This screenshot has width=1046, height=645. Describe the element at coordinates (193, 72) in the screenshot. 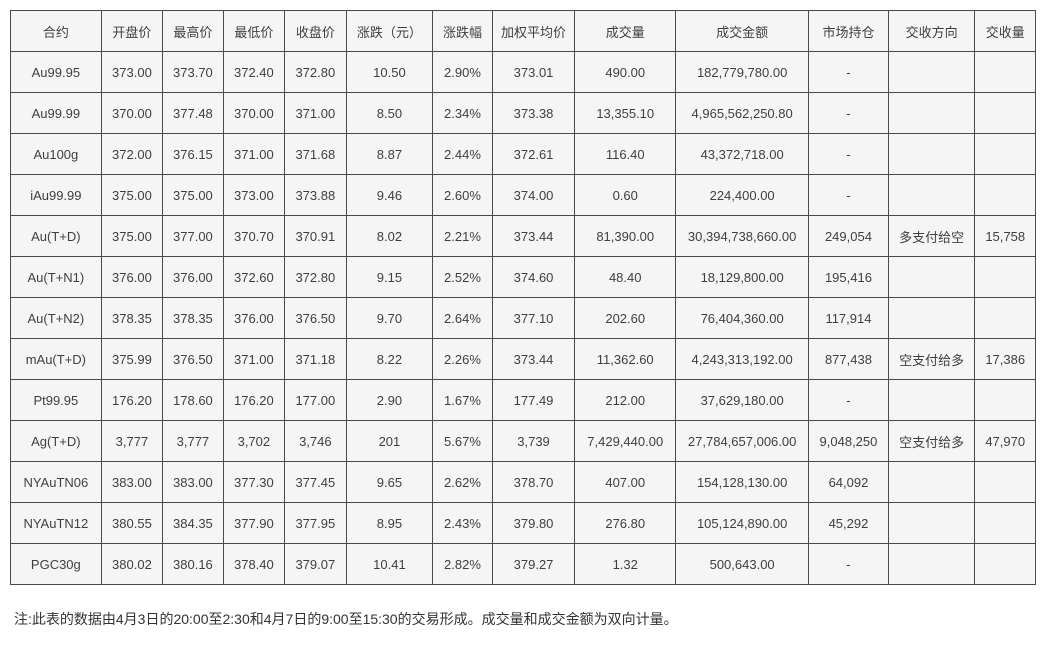

I see `cell-high: 373.70` at that location.